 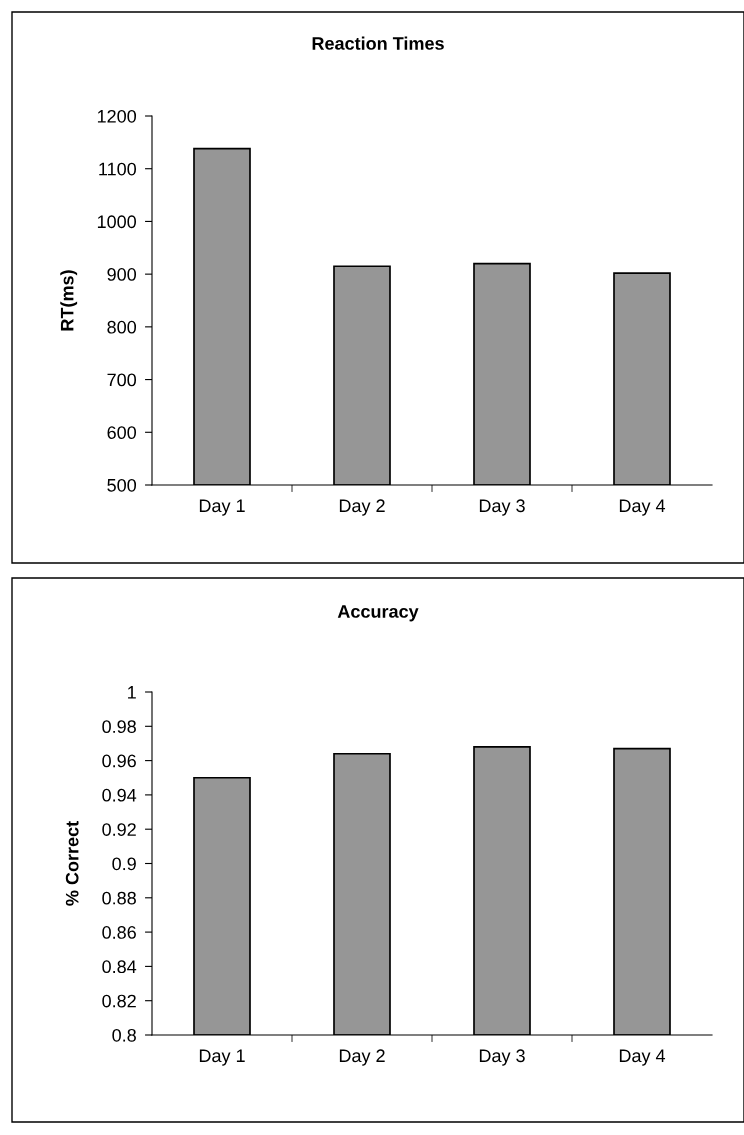 What do you see at coordinates (119, 1001) in the screenshot?
I see `y-tick-label: 0.82` at bounding box center [119, 1001].